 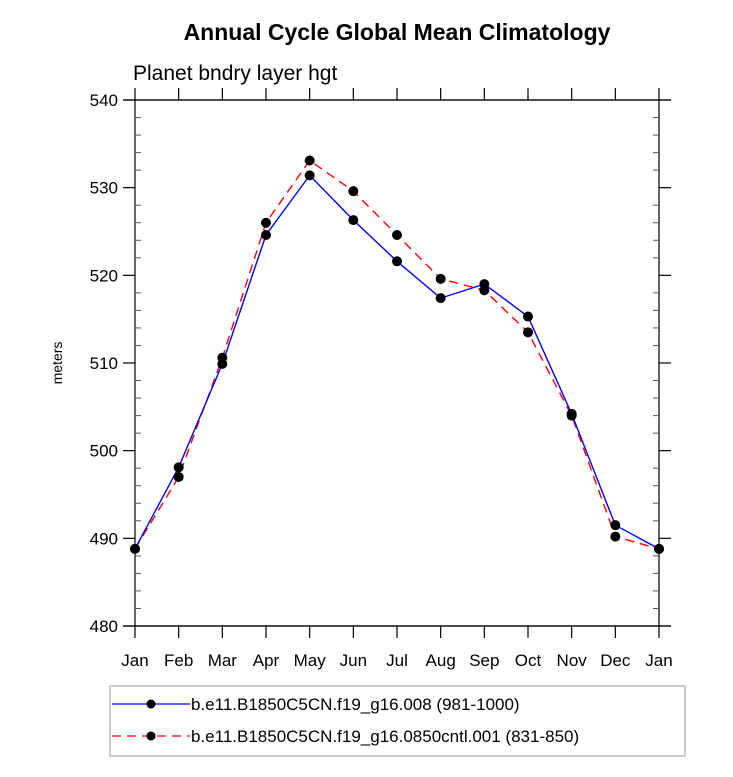 I want to click on legend-label-series-1: b.e11.B1850C5CN.f19_g16.008 (981-1000), so click(x=355, y=704).